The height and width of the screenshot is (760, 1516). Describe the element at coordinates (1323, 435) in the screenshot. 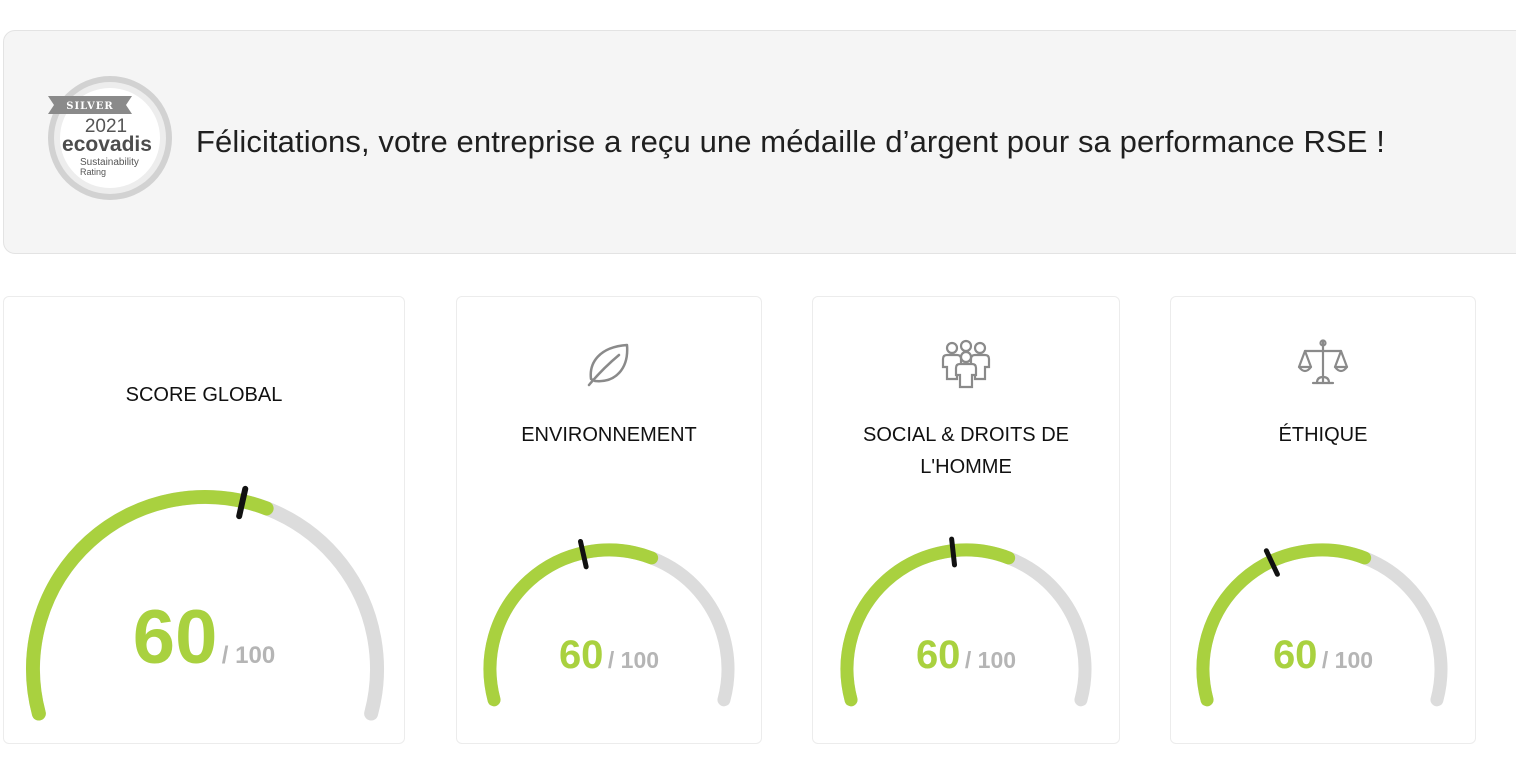

I see `card-title: ÉTHIQUE` at that location.